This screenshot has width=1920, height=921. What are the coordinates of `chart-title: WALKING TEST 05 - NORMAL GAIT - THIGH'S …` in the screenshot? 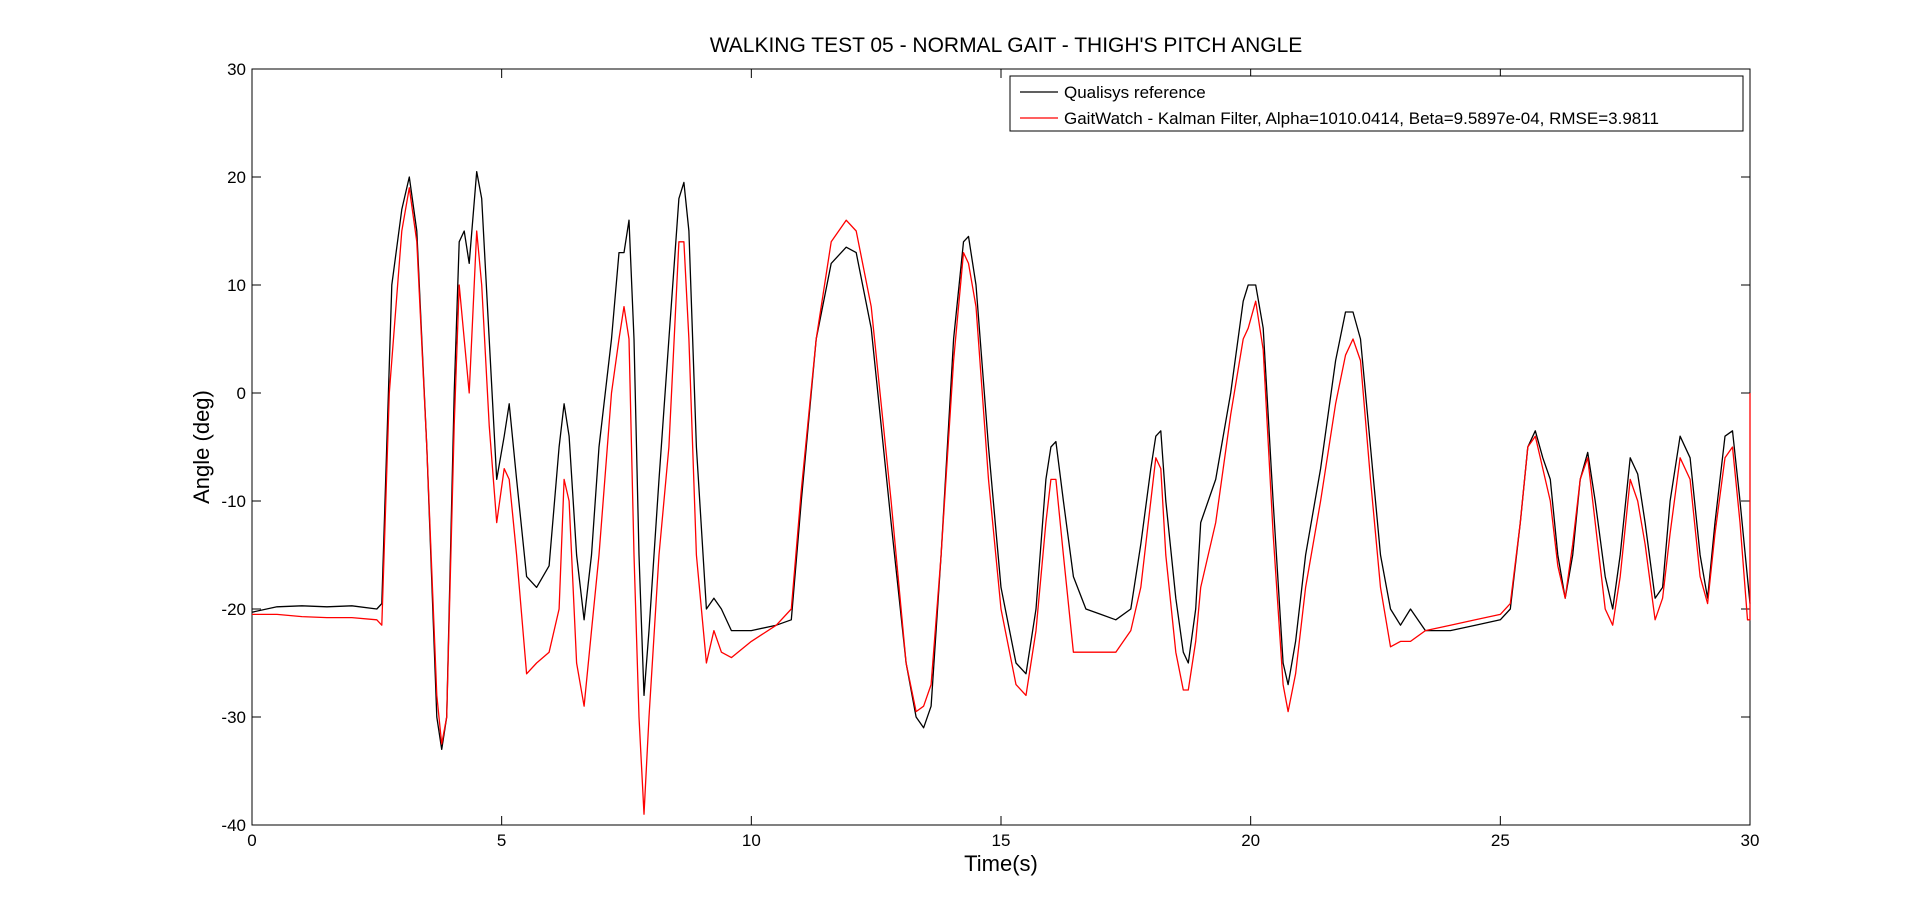 It's located at (1006, 45).